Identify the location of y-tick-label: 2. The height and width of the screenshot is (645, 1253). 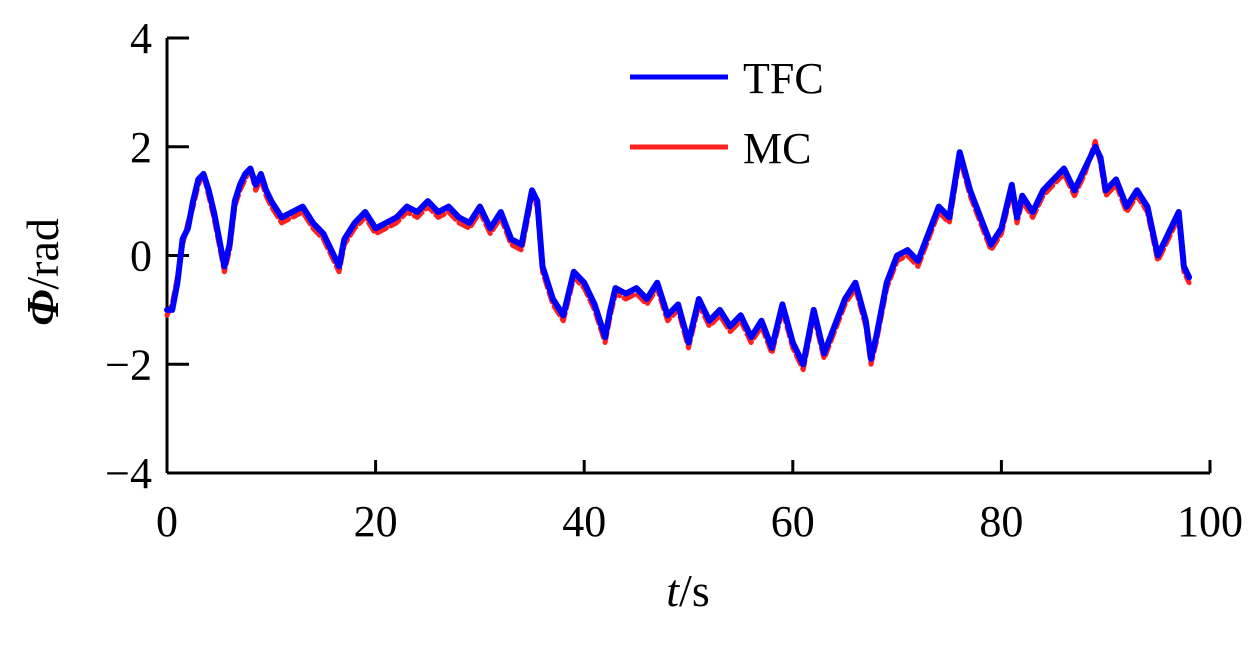
(141, 147).